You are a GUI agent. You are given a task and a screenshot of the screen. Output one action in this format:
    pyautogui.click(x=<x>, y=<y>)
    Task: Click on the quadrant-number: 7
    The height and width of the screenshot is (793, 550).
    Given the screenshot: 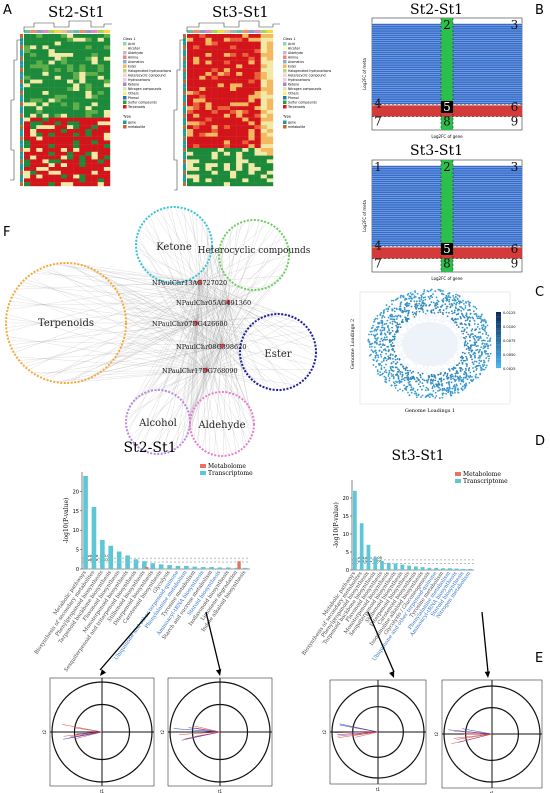 What is the action you would take?
    pyautogui.click(x=378, y=264)
    